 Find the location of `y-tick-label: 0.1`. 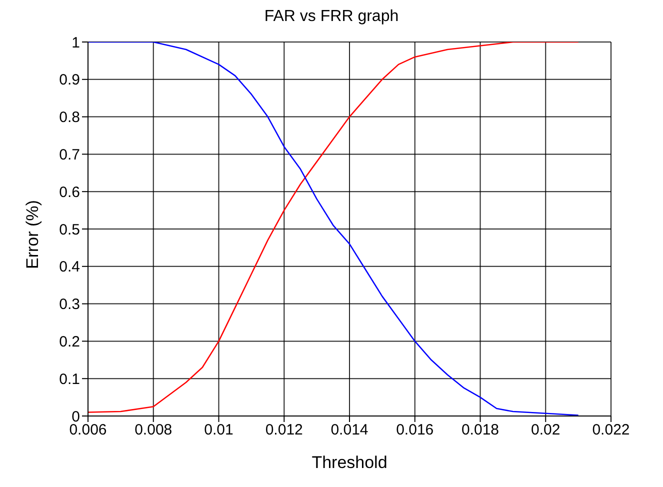

y-tick-label: 0.1 is located at coordinates (69, 379).